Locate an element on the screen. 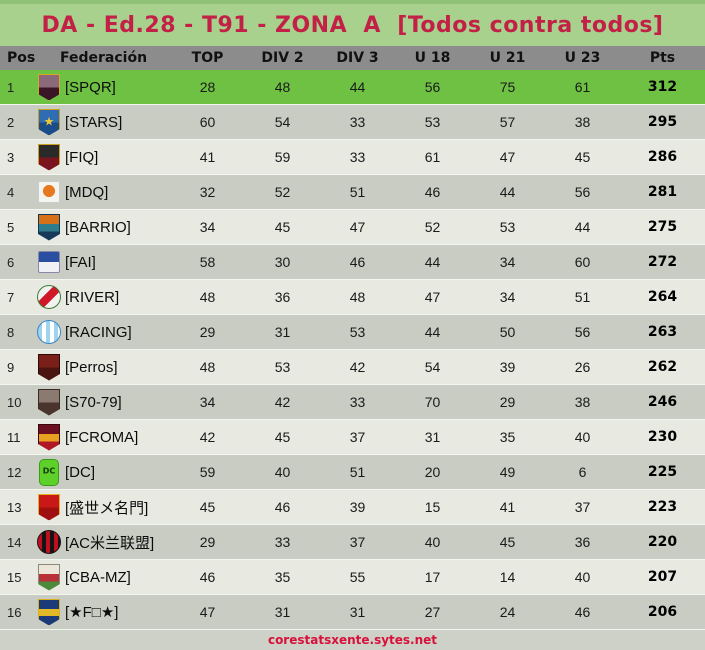 The height and width of the screenshot is (650, 705). table-row: 2 ★ [STARS] 60 54 33 53 57 38 295 is located at coordinates (352, 122).